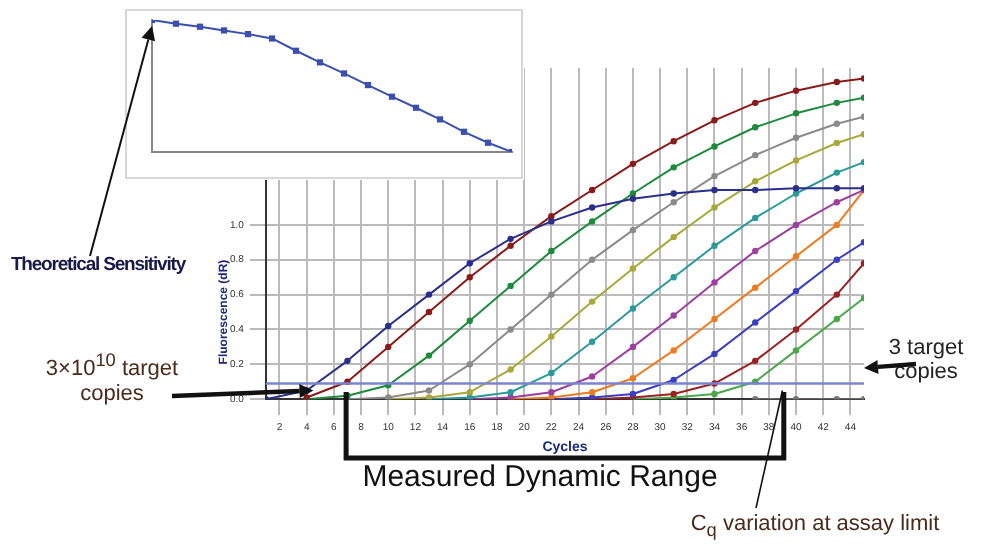 The image size is (990, 552). I want to click on text: 3 target copies, so click(926, 360).